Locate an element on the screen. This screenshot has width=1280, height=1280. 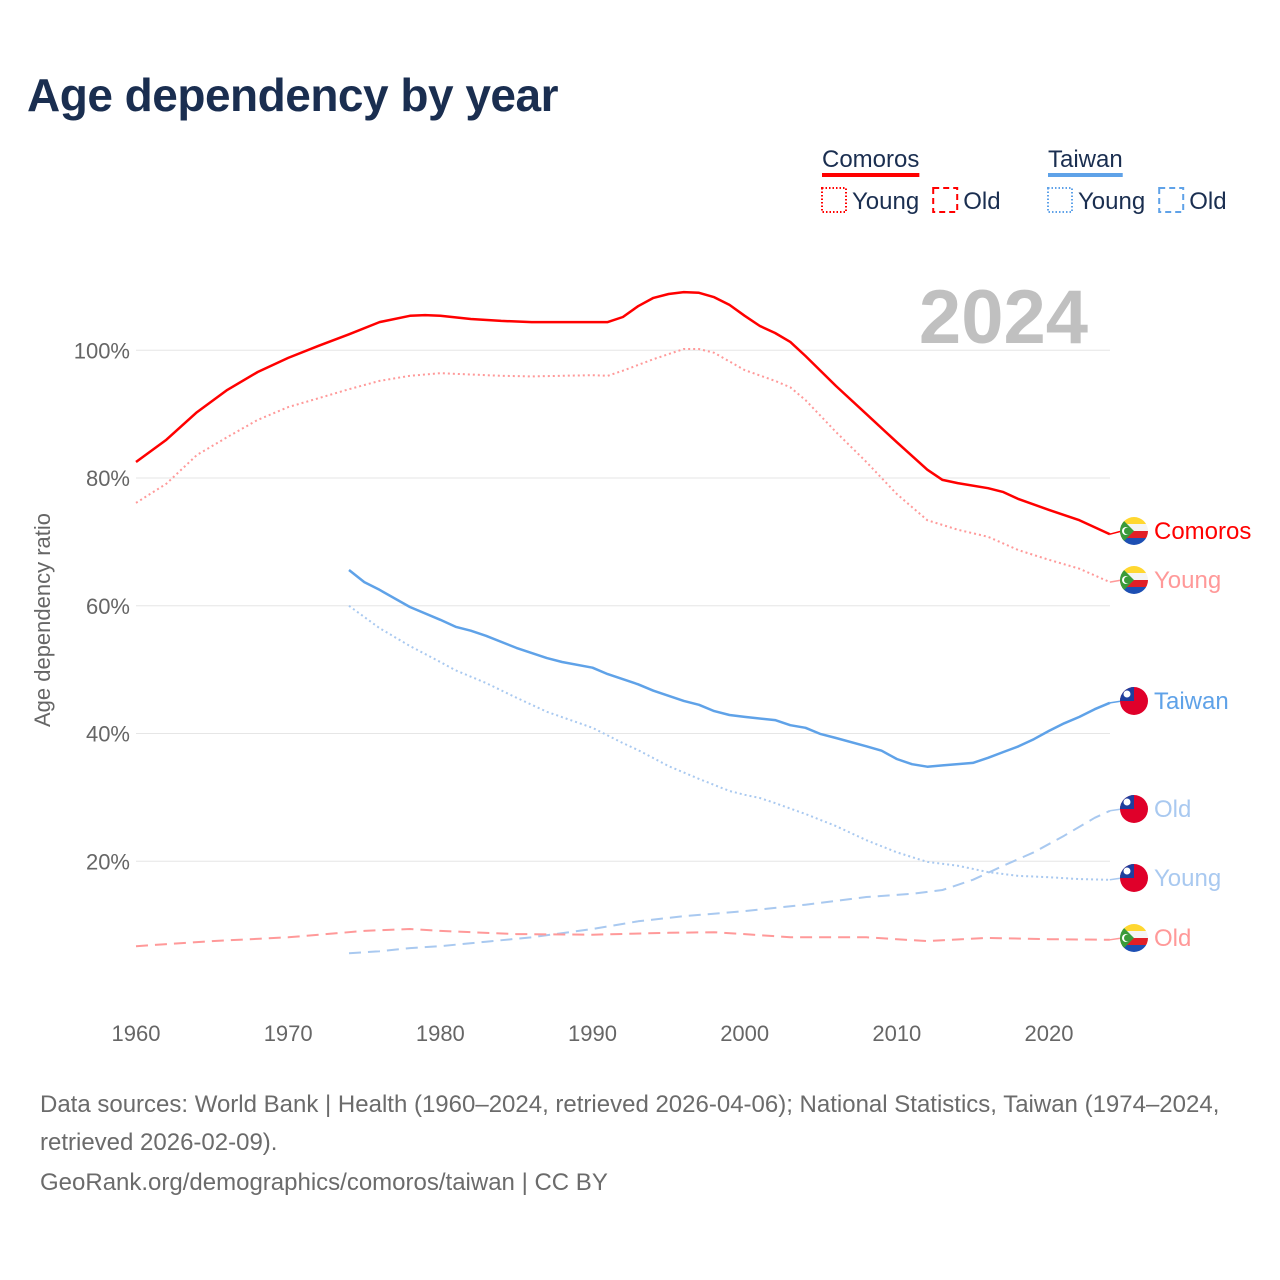
x-tick-label: 1990 is located at coordinates (592, 1033).